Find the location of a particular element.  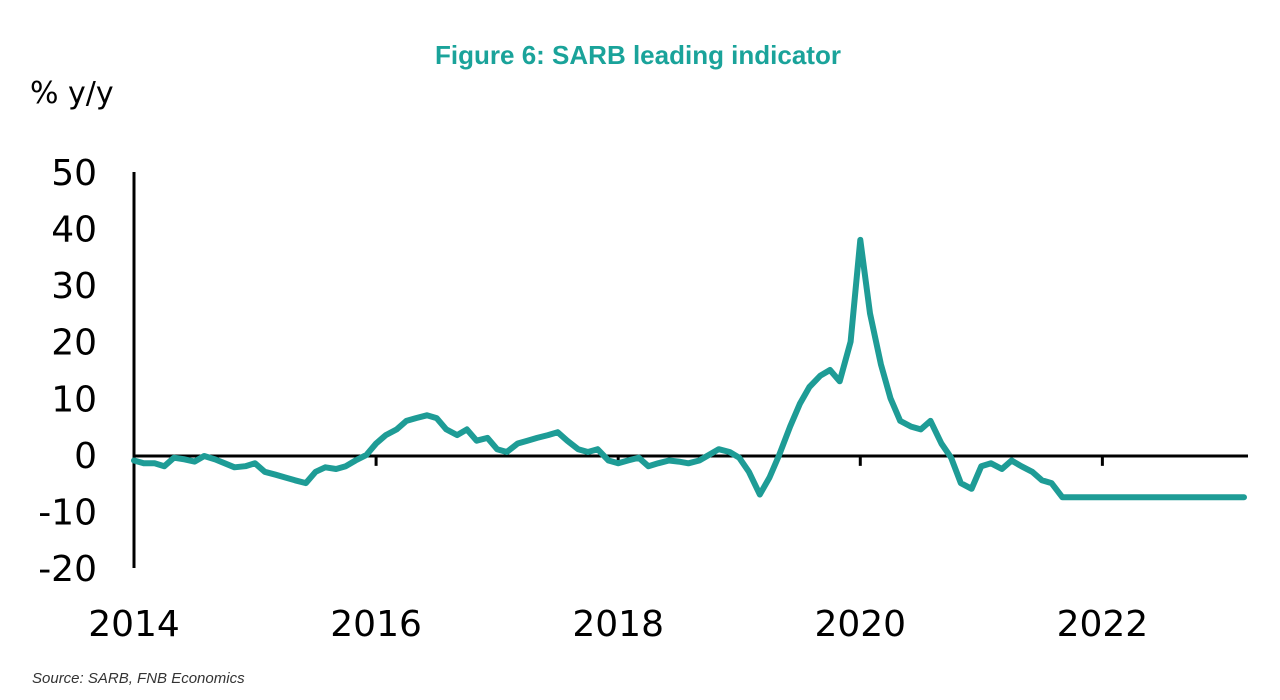

x-tick-label: 2014 is located at coordinates (134, 624).